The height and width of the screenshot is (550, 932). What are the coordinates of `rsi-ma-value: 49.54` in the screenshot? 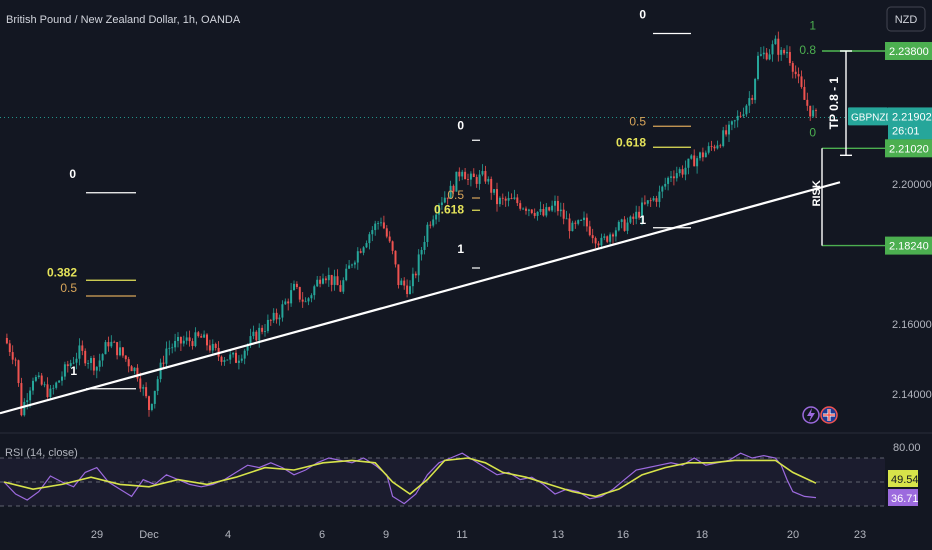 It's located at (905, 480).